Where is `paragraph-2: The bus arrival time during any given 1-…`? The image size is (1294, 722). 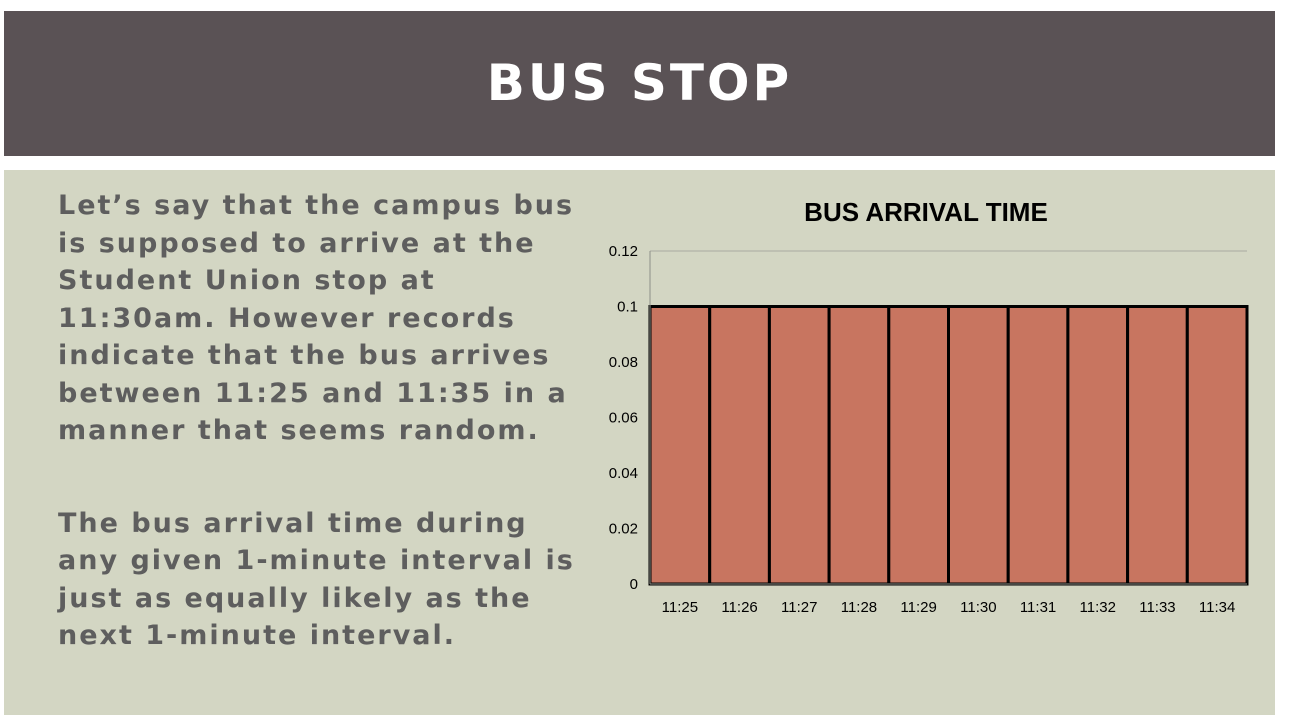 paragraph-2: The bus arrival time during any given 1-… is located at coordinates (316, 579).